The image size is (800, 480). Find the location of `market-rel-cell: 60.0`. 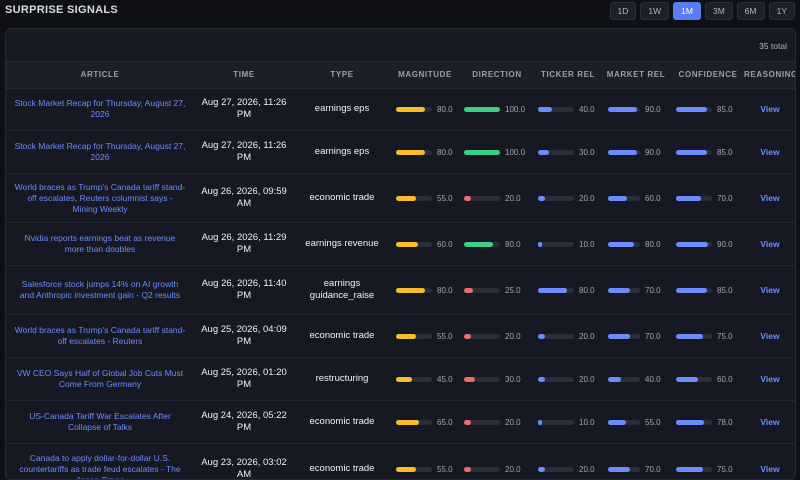

market-rel-cell: 60.0 is located at coordinates (634, 198).